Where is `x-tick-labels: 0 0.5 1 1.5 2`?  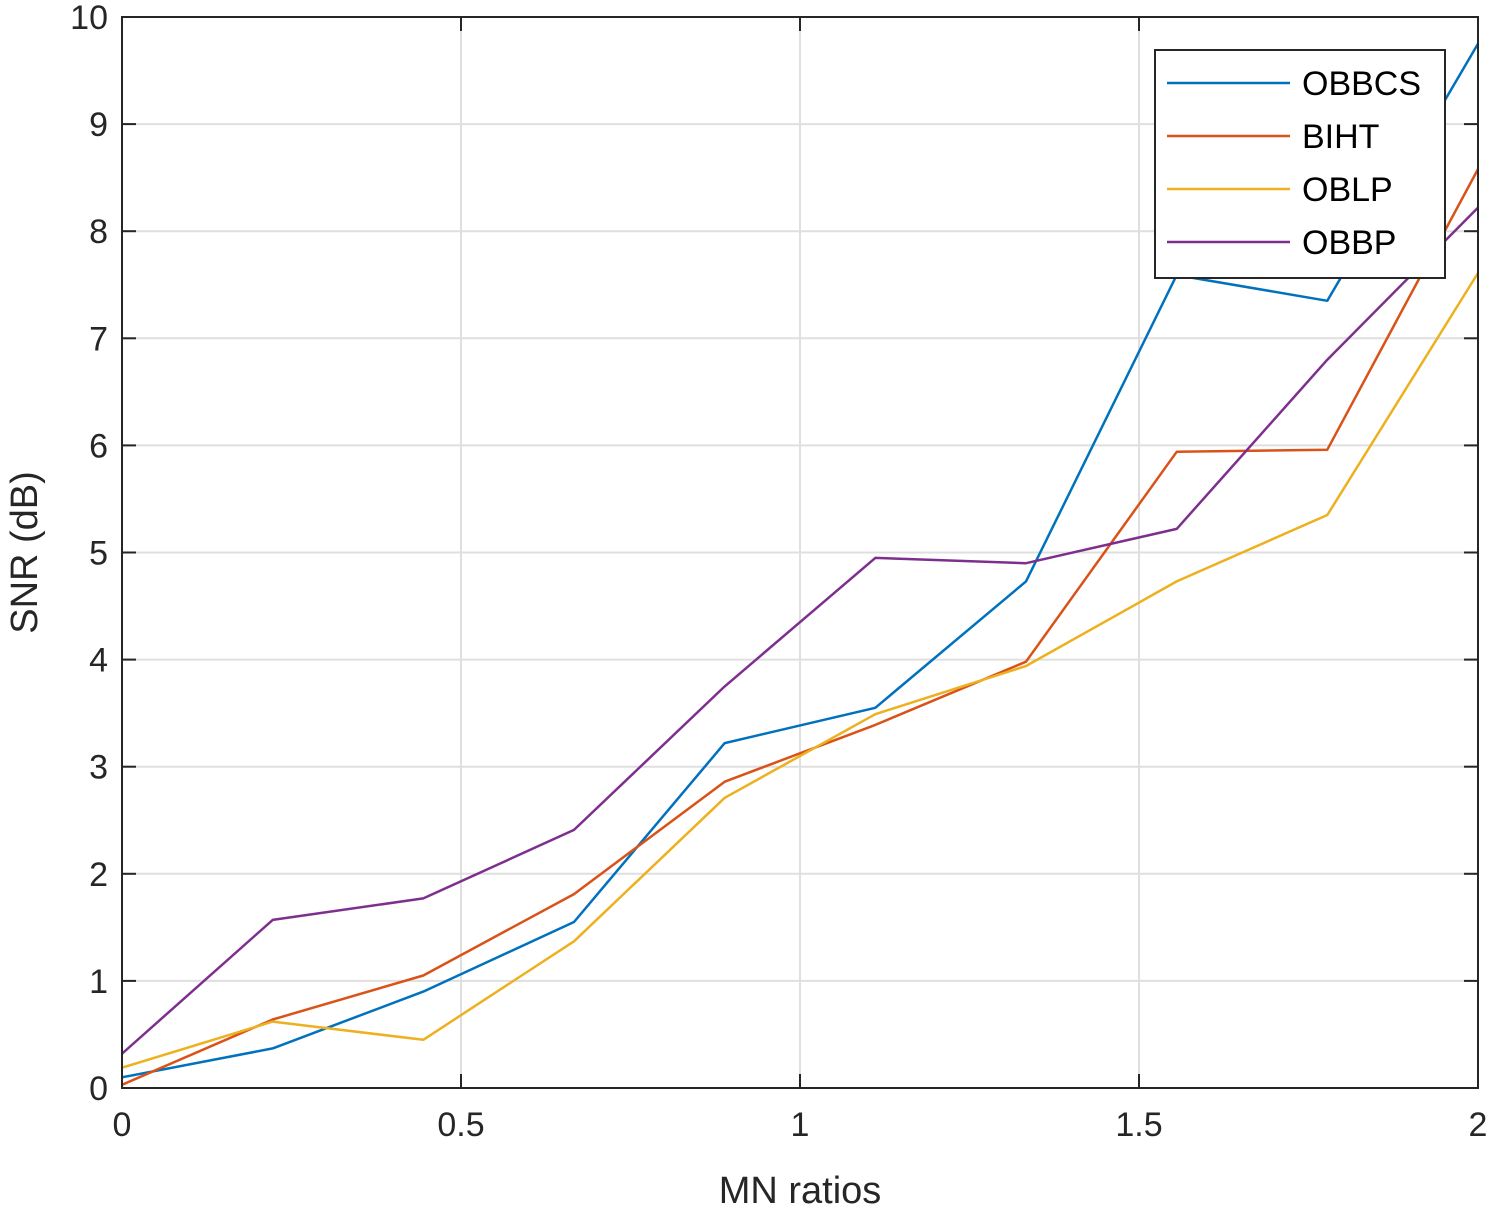
x-tick-labels: 0 0.5 1 1.5 2 is located at coordinates (800, 1125).